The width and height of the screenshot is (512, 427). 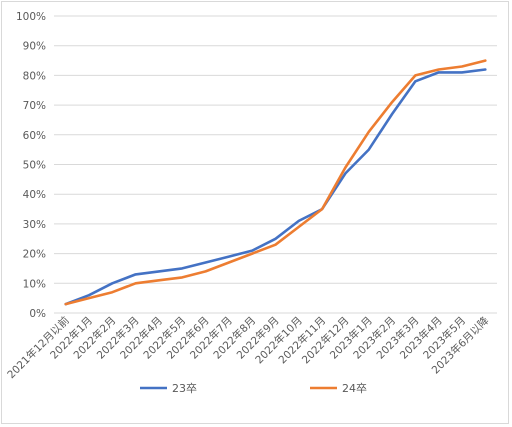 I want to click on y-tick-label: 60%, so click(x=34, y=136).